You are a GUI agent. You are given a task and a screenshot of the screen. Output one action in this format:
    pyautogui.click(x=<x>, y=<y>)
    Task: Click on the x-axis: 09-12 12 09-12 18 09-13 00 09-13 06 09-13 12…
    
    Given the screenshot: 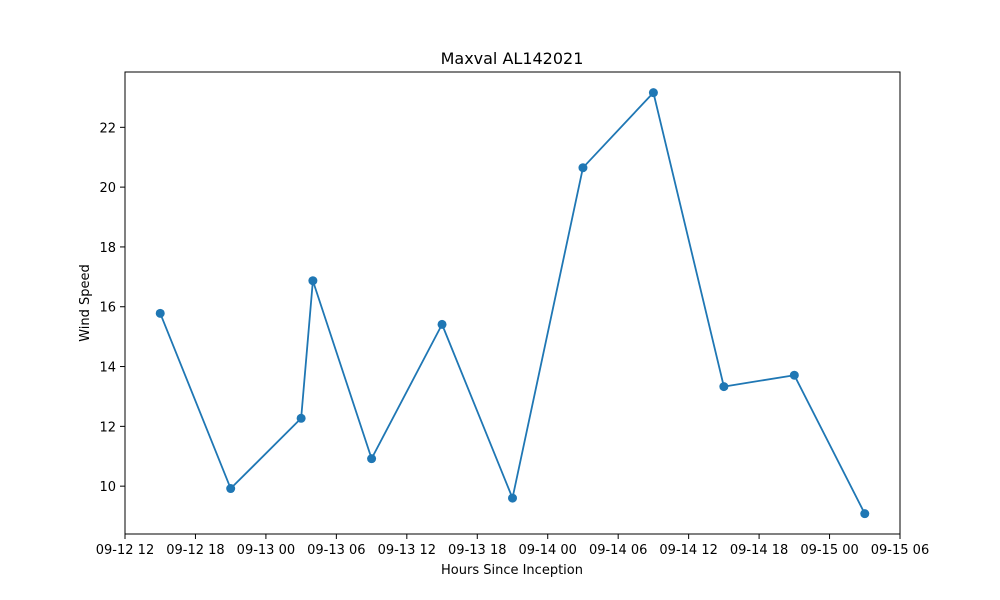 What is the action you would take?
    pyautogui.click(x=512, y=546)
    